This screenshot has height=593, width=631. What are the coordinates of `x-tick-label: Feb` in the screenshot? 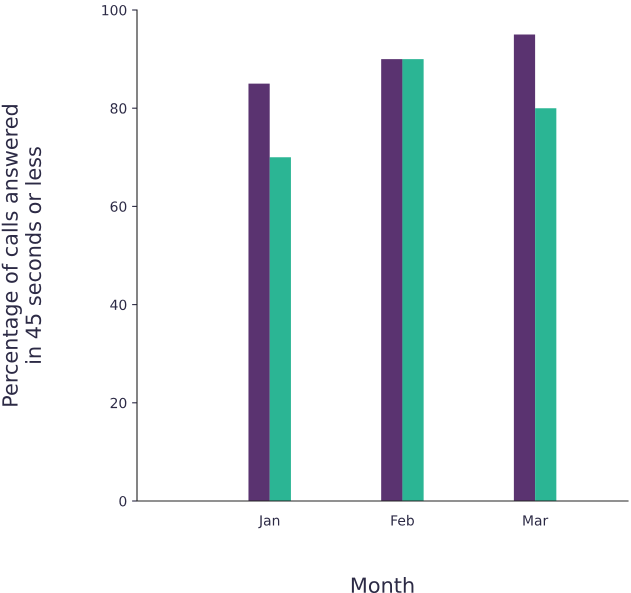 It's located at (402, 520).